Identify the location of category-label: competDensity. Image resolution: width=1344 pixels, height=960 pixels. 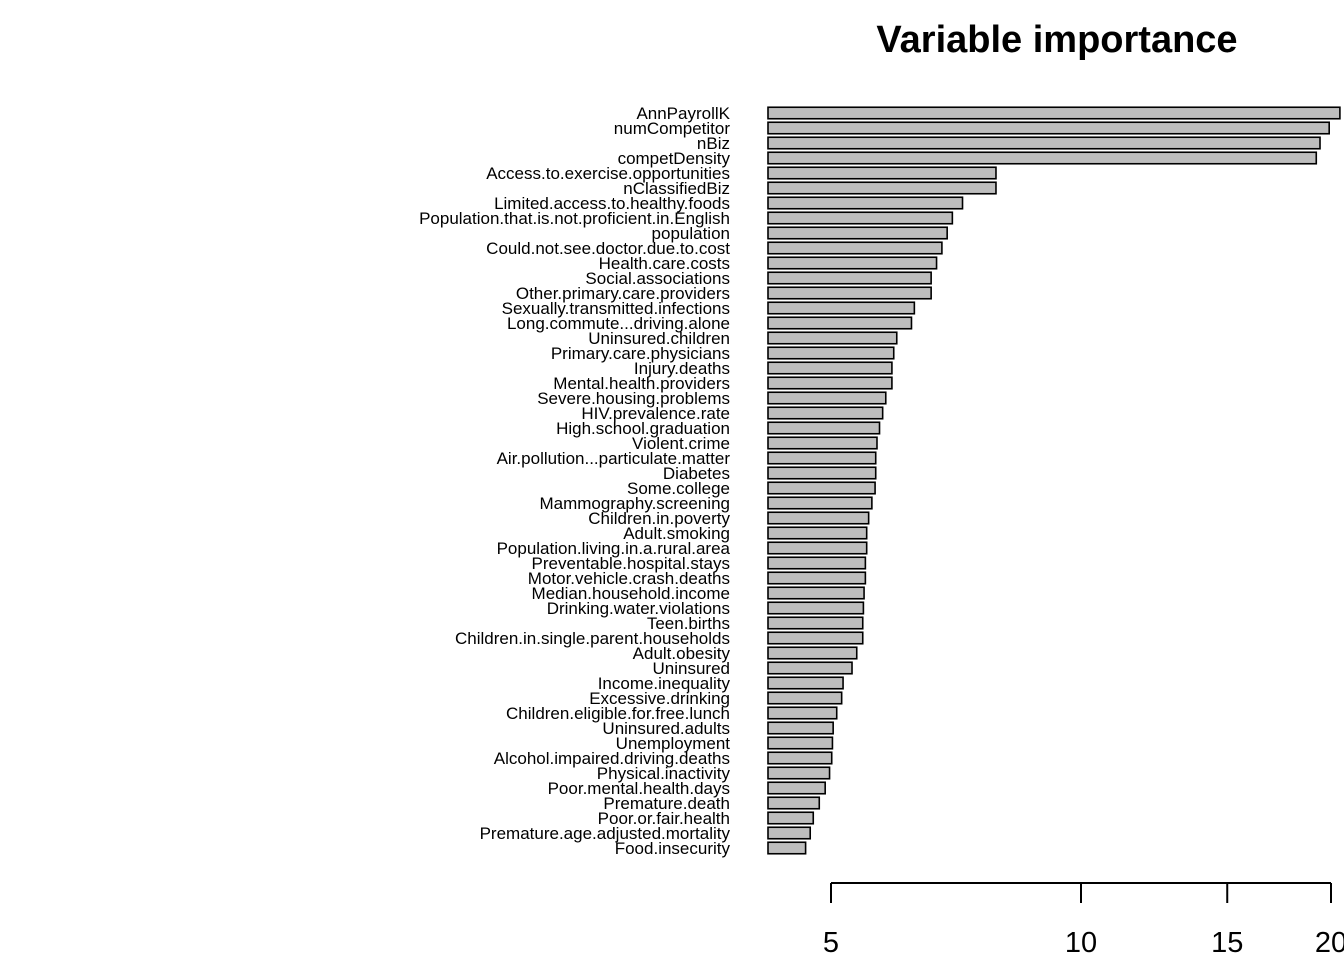
(674, 158).